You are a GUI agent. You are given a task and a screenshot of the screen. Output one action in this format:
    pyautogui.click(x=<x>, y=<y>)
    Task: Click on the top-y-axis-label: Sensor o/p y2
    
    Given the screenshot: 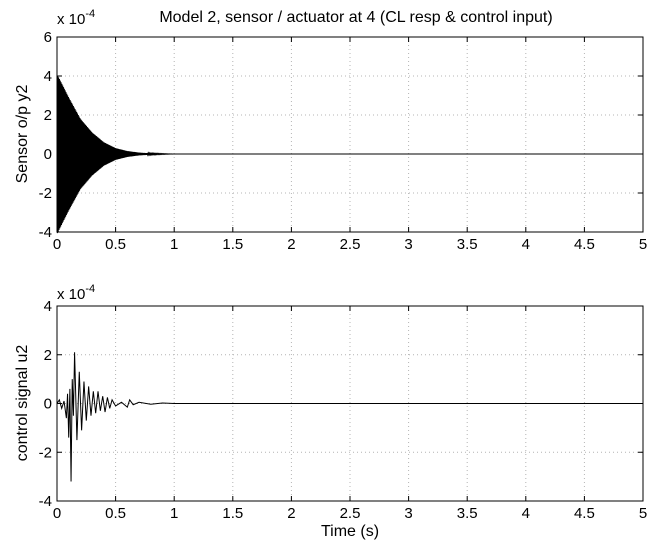 What is the action you would take?
    pyautogui.click(x=22, y=134)
    